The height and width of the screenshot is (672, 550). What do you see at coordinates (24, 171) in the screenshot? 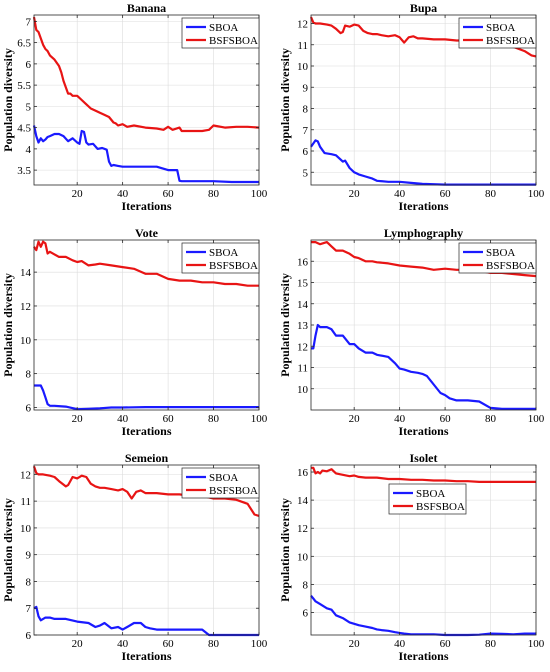
I see `y-tick-label: 3.5` at bounding box center [24, 171].